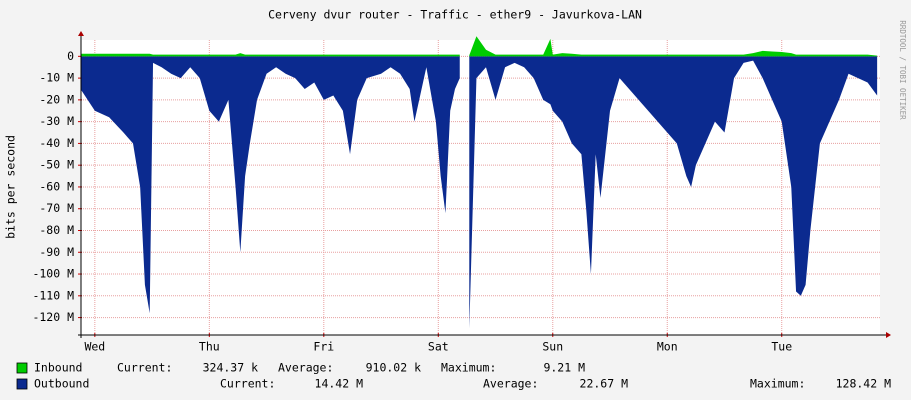 Image resolution: width=911 pixels, height=400 pixels. I want to click on y-tick-label: -40 M, so click(56, 143).